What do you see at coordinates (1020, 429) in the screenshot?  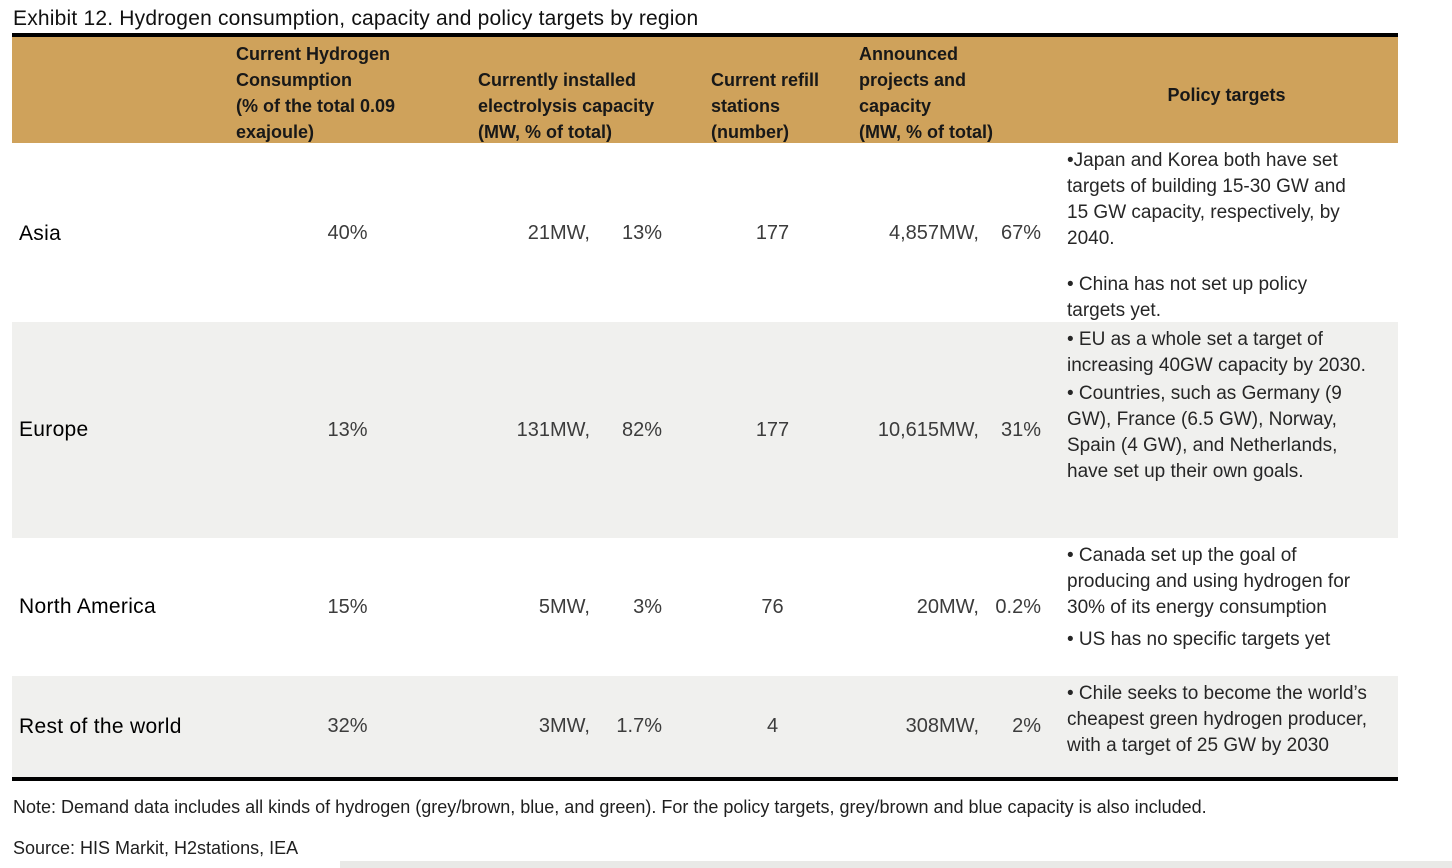 I see `announced-pct-value: 31%` at bounding box center [1020, 429].